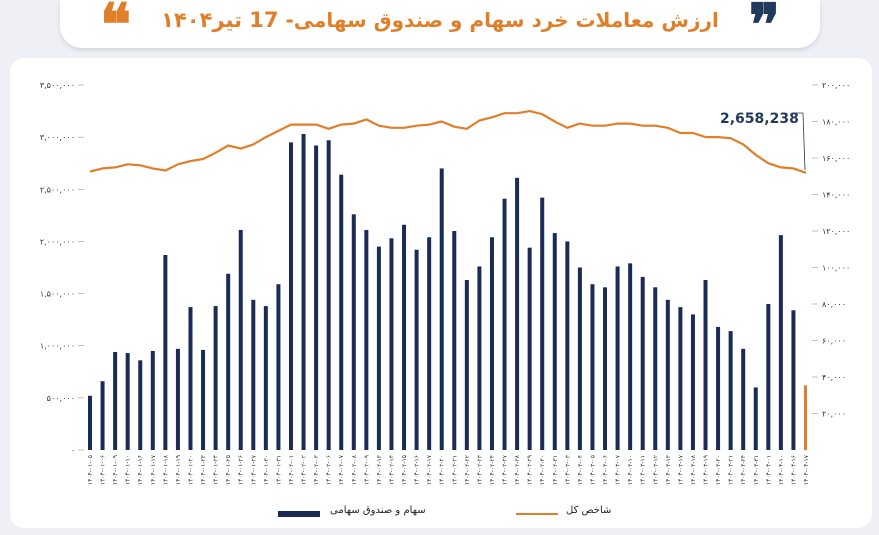 The width and height of the screenshot is (879, 535). Describe the element at coordinates (253, 469) in the screenshot. I see `x-tick-label: ۱۴۰۴-۰۱-۲۷` at that location.